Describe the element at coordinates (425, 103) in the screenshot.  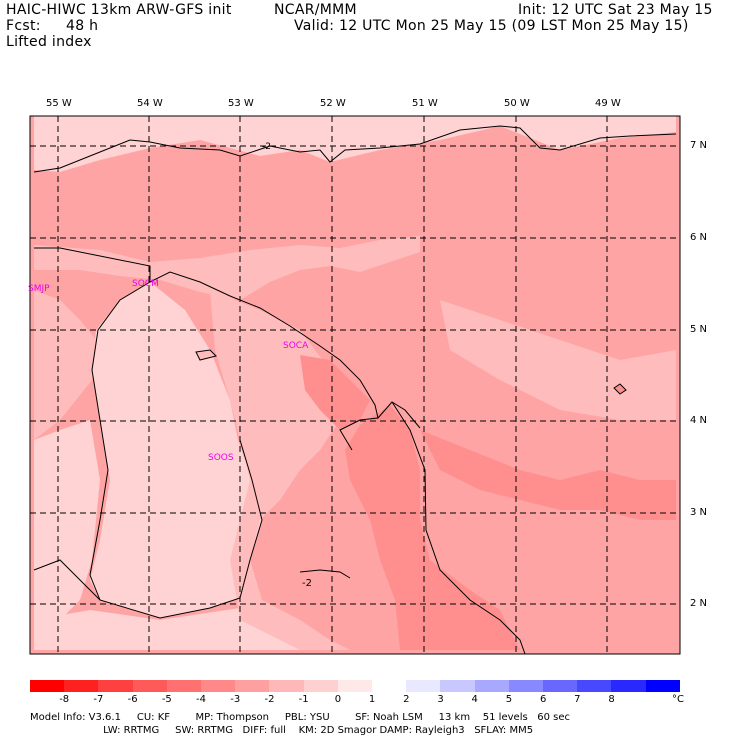
I see `lon-label-51w: 51 W` at that location.